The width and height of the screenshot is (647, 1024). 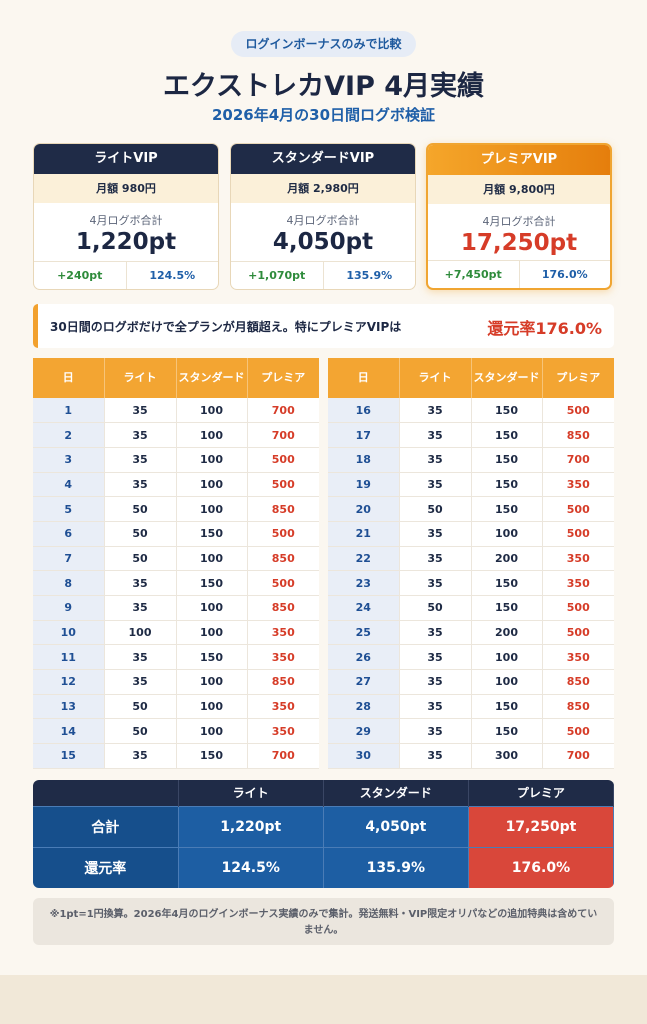 What do you see at coordinates (69, 633) in the screenshot?
I see `day-cell: 10` at bounding box center [69, 633].